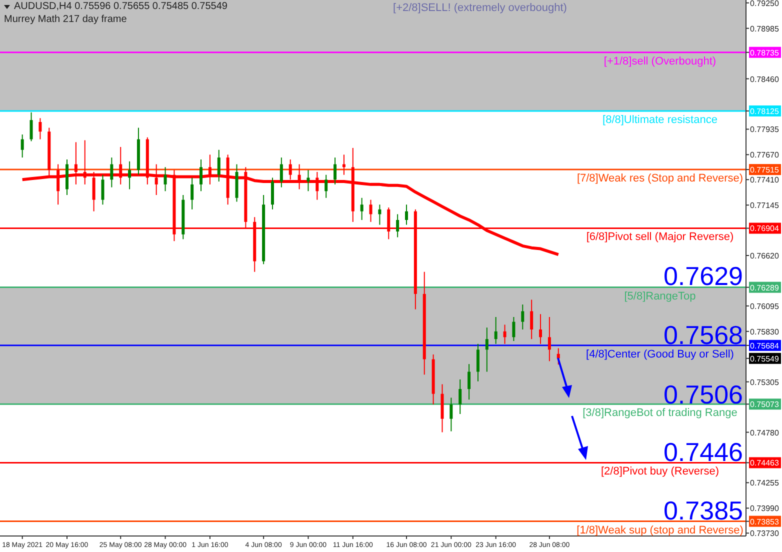 This screenshot has height=552, width=782. I want to click on y-tick-label: 0.75684, so click(765, 345).